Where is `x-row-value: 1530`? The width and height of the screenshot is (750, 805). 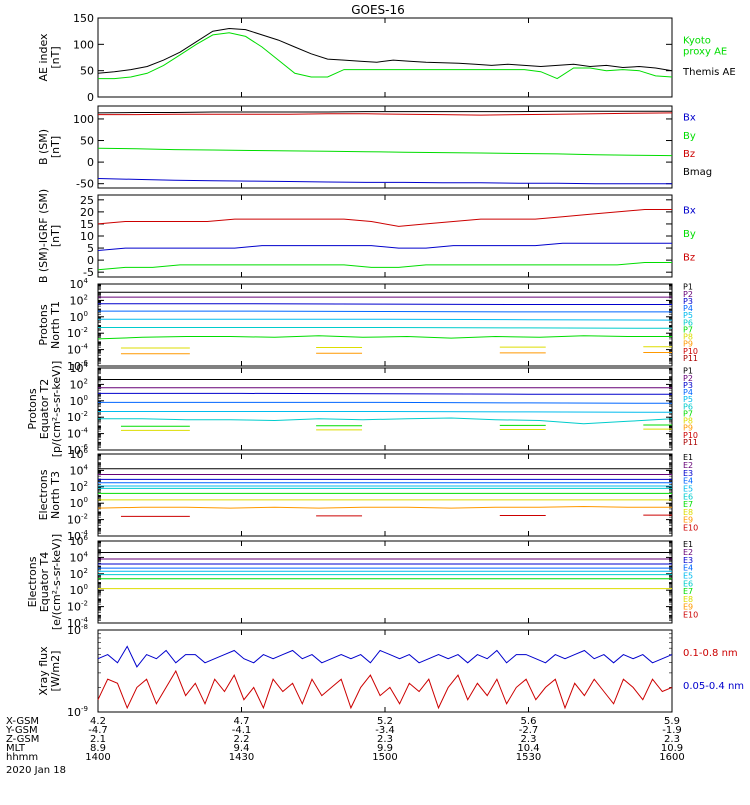 x-row-value: 1530 is located at coordinates (528, 757).